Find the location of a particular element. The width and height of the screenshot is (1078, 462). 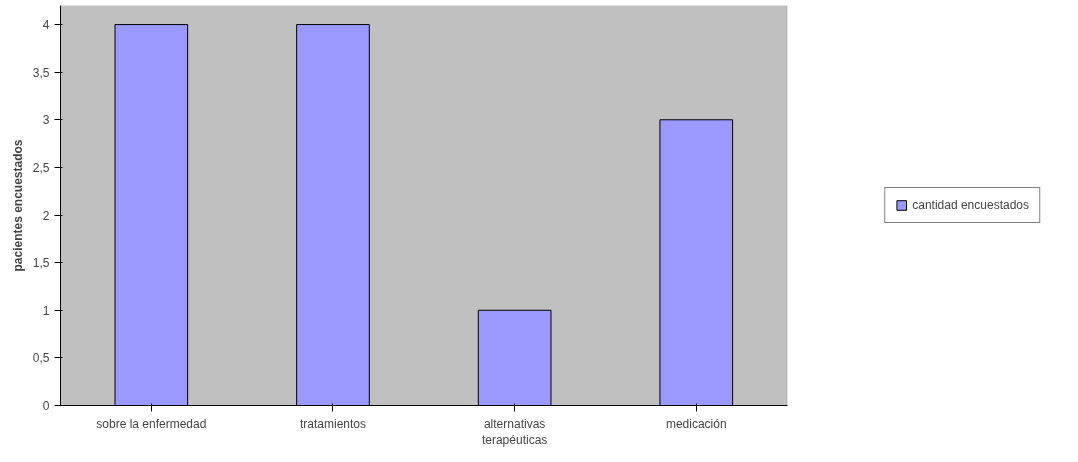

y-tick-label: 0 is located at coordinates (46, 406).